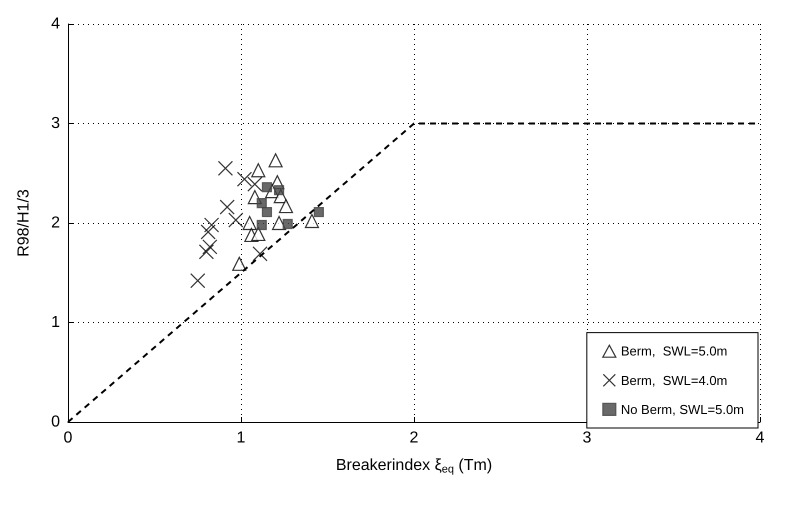 Image resolution: width=794 pixels, height=516 pixels. I want to click on x-tick-label: 2, so click(414, 438).